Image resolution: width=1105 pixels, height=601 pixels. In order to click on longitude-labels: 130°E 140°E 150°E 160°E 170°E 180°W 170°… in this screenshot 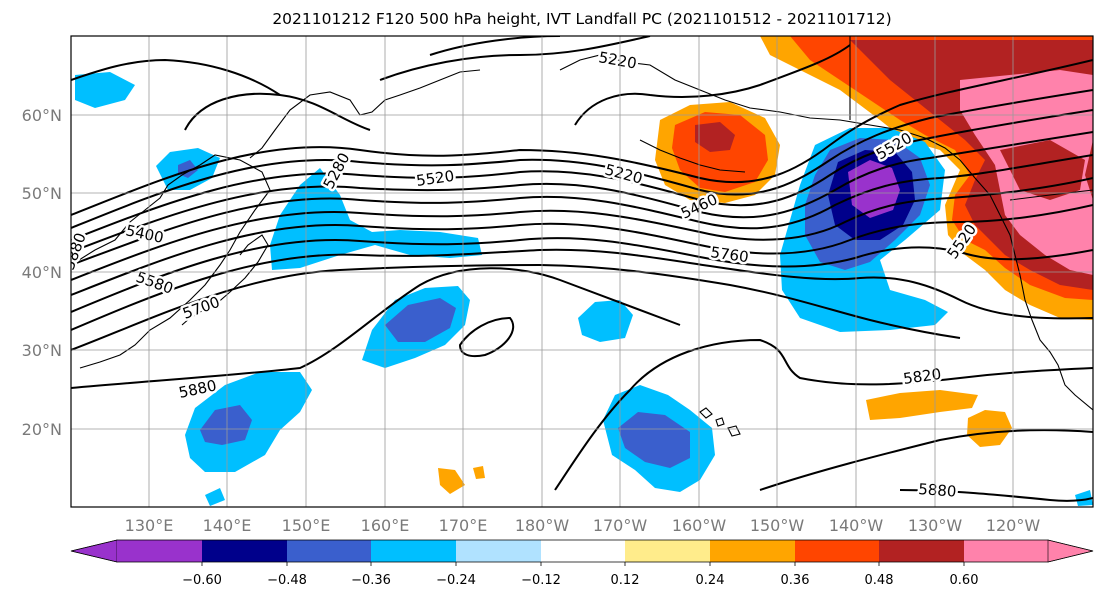, I will do `click(583, 525)`.